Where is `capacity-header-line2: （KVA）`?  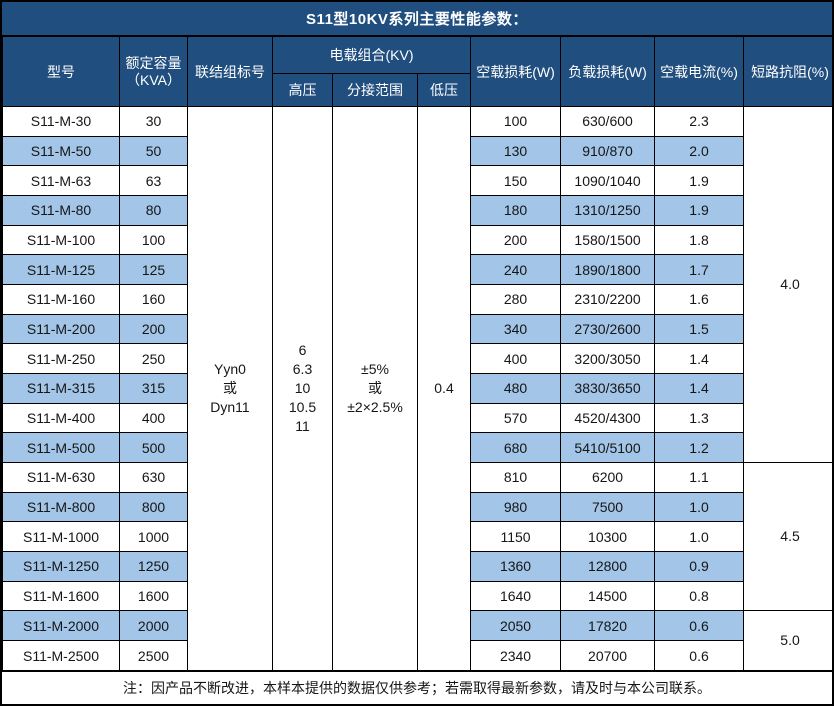
capacity-header-line2: （KVA） is located at coordinates (153, 79).